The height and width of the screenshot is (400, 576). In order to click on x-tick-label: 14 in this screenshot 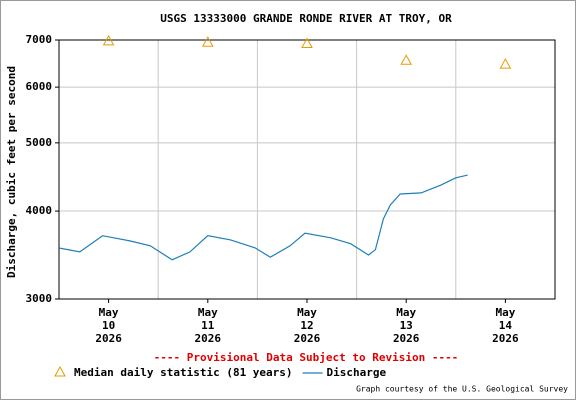, I will do `click(506, 325)`.